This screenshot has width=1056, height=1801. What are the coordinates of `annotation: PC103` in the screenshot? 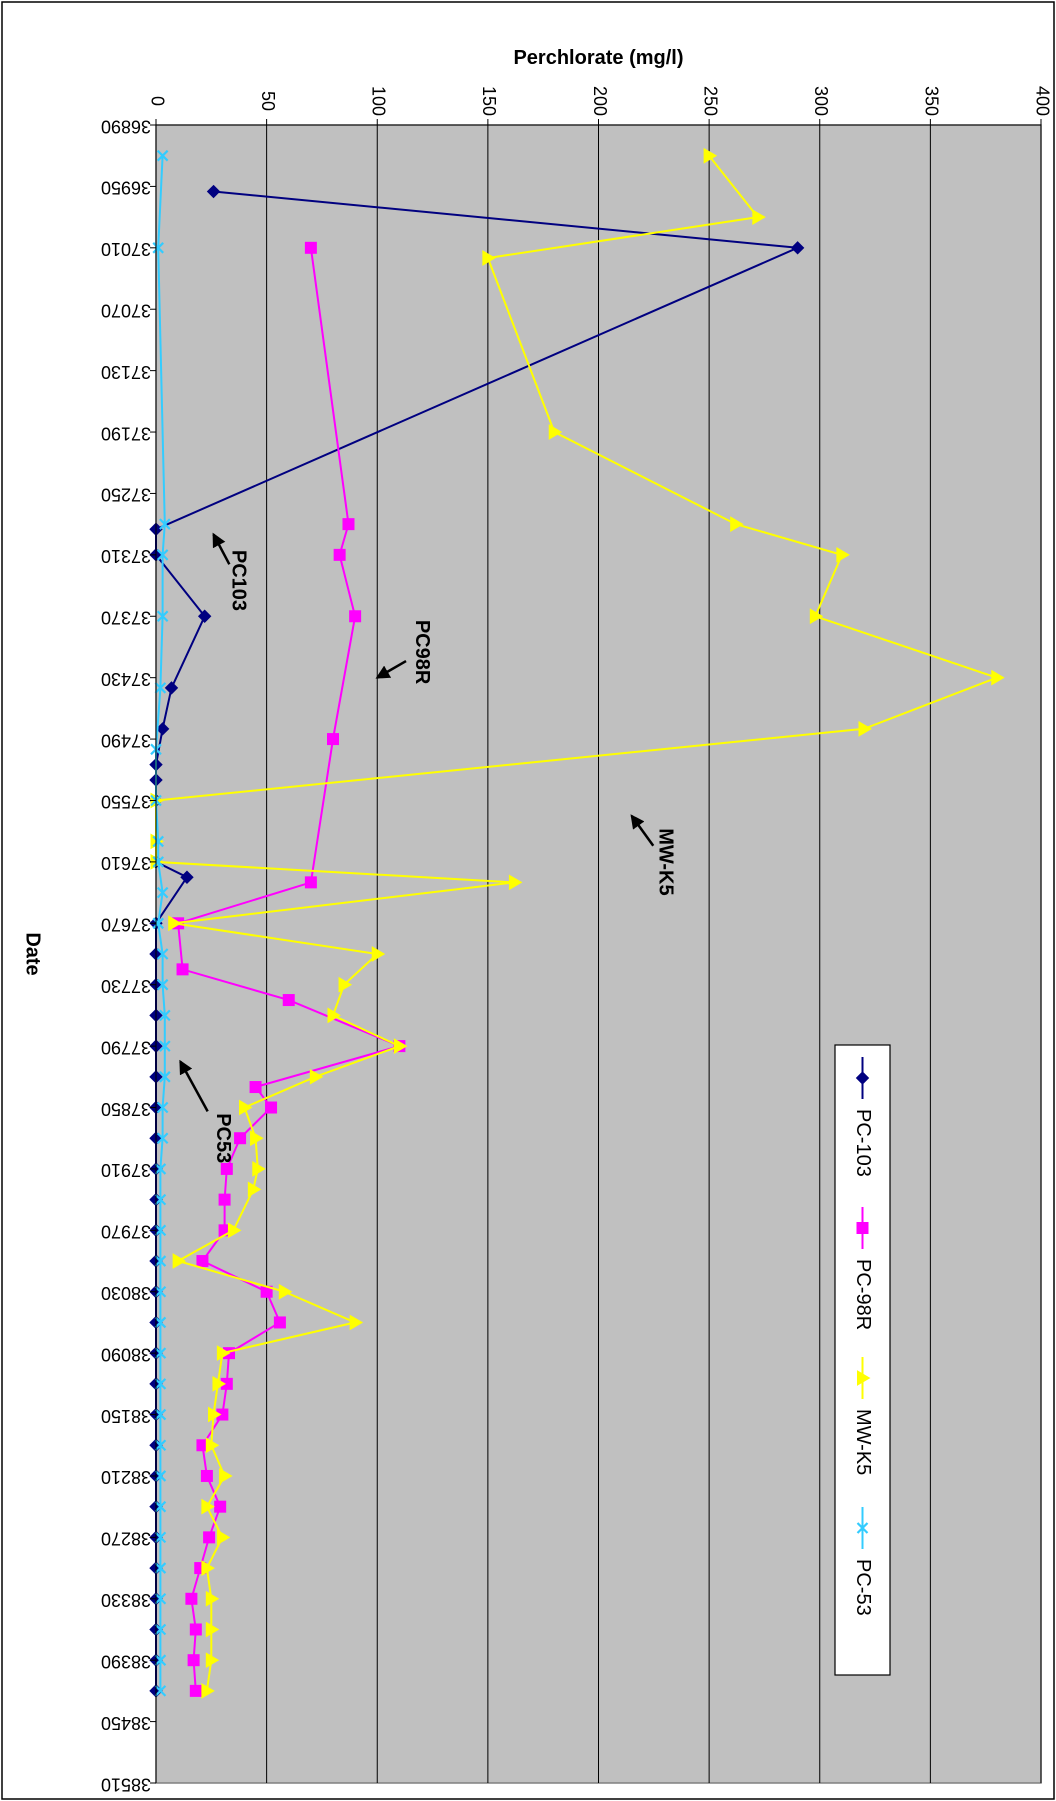 It's located at (231, 571).